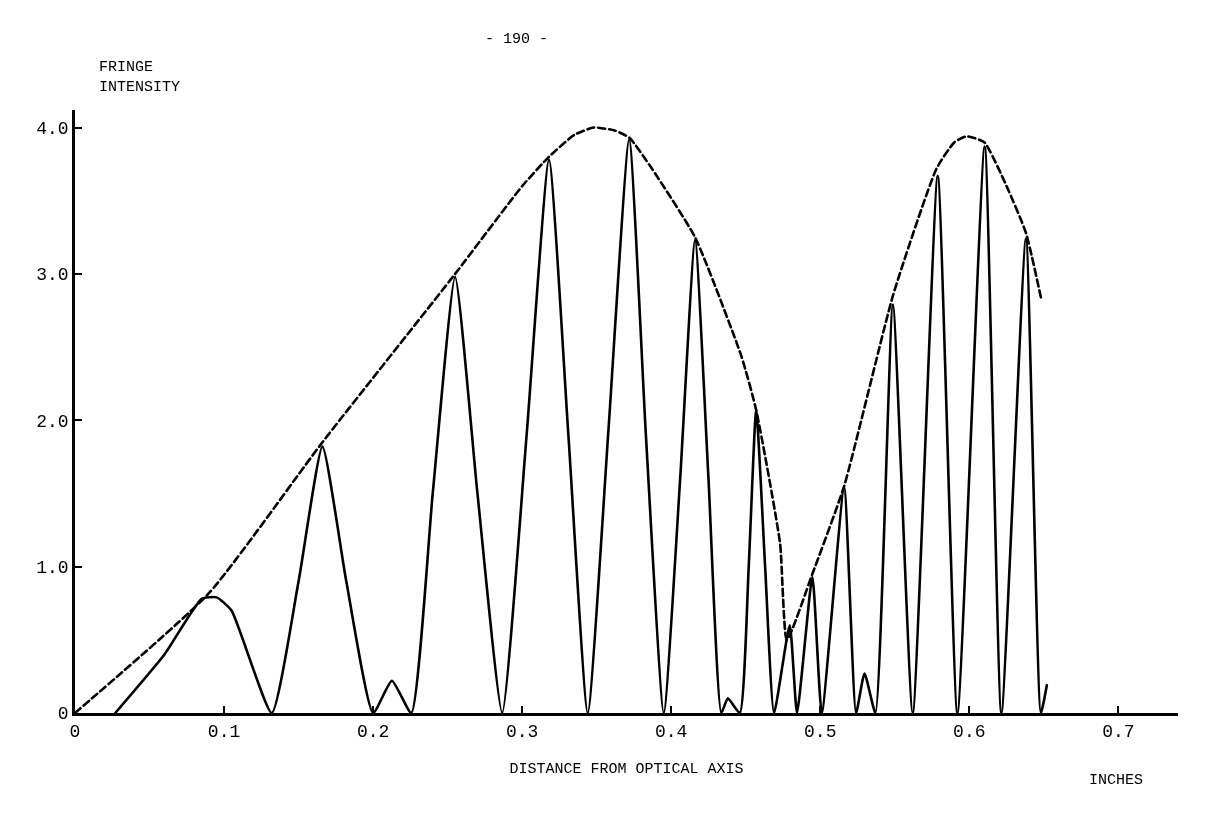 The image size is (1208, 813). I want to click on x-tick-label: 0.2, so click(373, 732).